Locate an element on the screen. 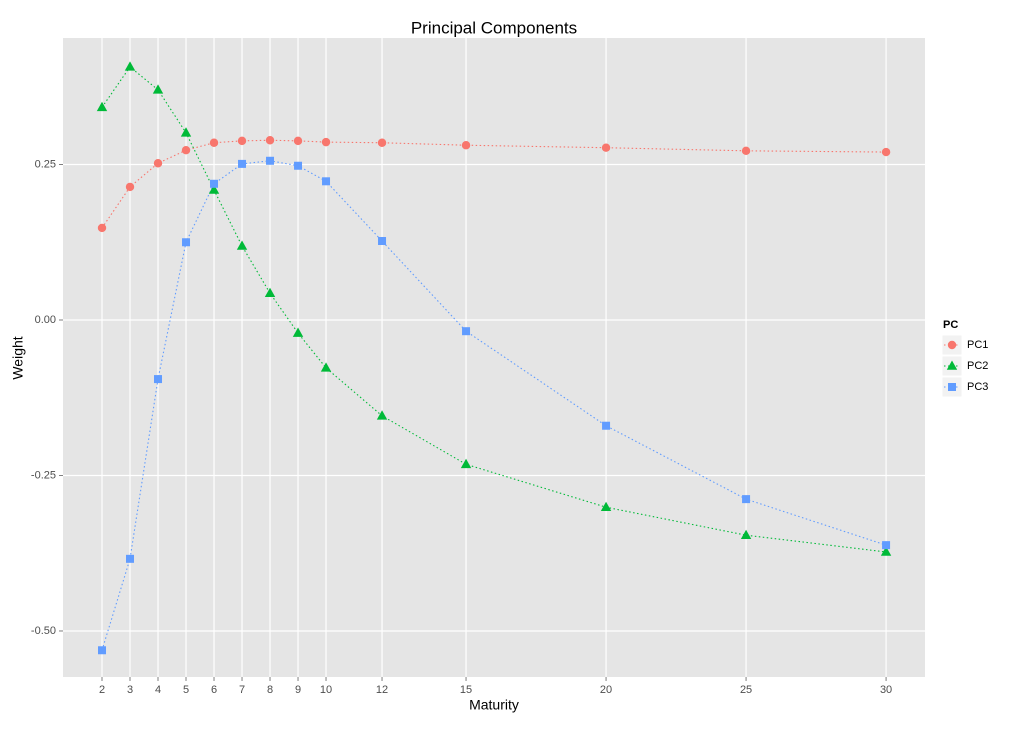  y-tick-label: 0.00 is located at coordinates (45, 320).